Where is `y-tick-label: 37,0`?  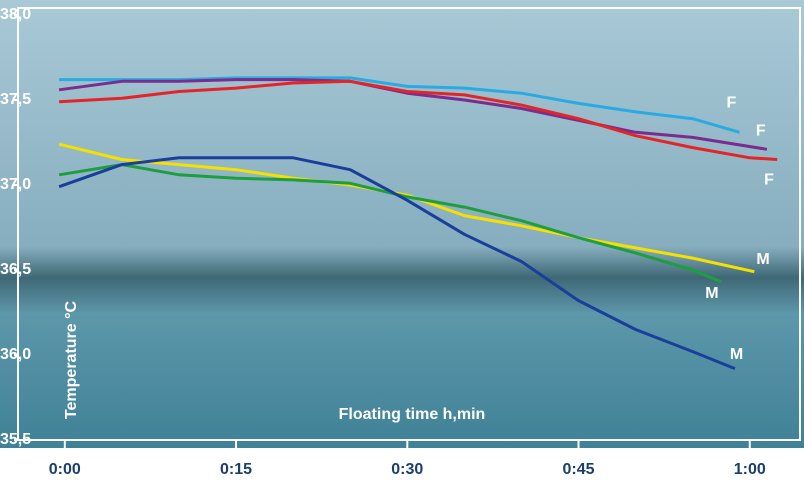
y-tick-label: 37,0 is located at coordinates (15, 184).